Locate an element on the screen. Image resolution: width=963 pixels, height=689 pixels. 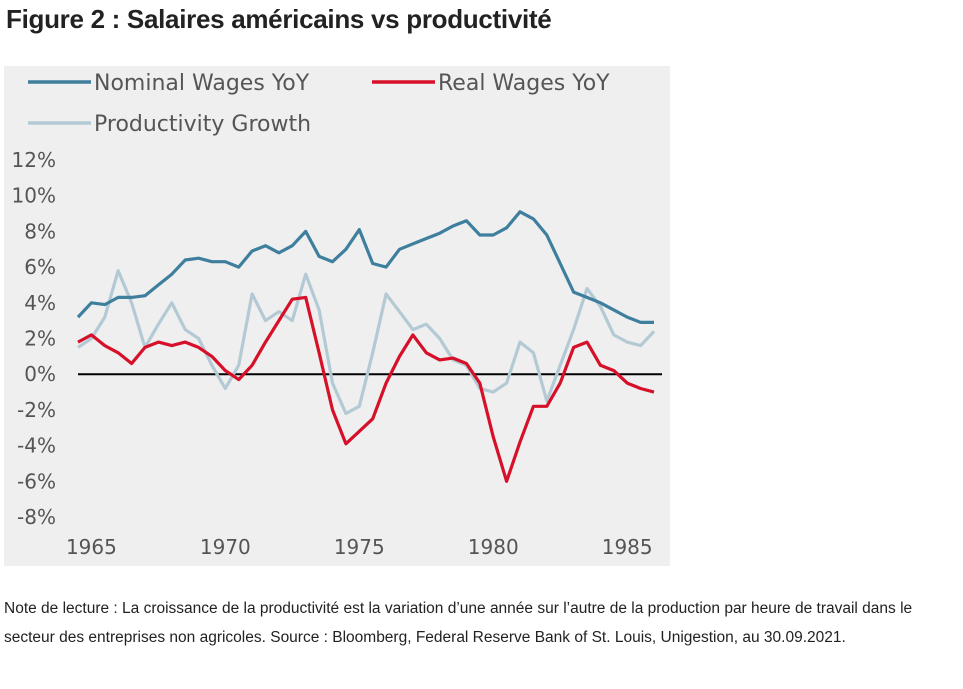
x-tick-label: 1975 is located at coordinates (359, 547).